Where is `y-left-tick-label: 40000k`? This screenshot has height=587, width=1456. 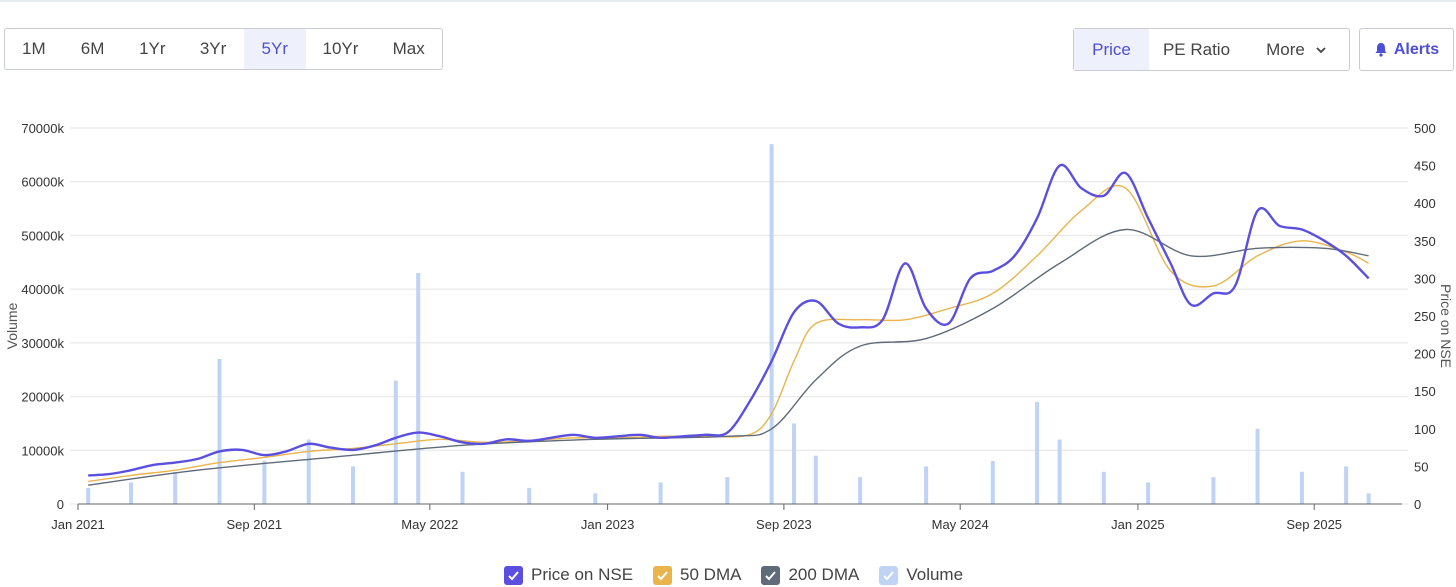 y-left-tick-label: 40000k is located at coordinates (42, 289).